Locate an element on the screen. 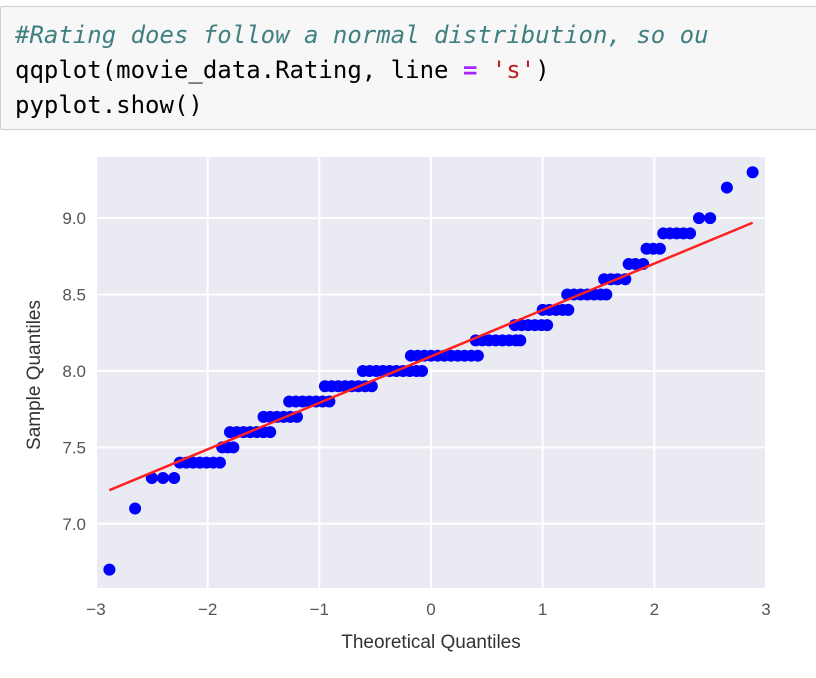 This screenshot has height=678, width=816. y-tick-label: 9.0 is located at coordinates (74, 218).